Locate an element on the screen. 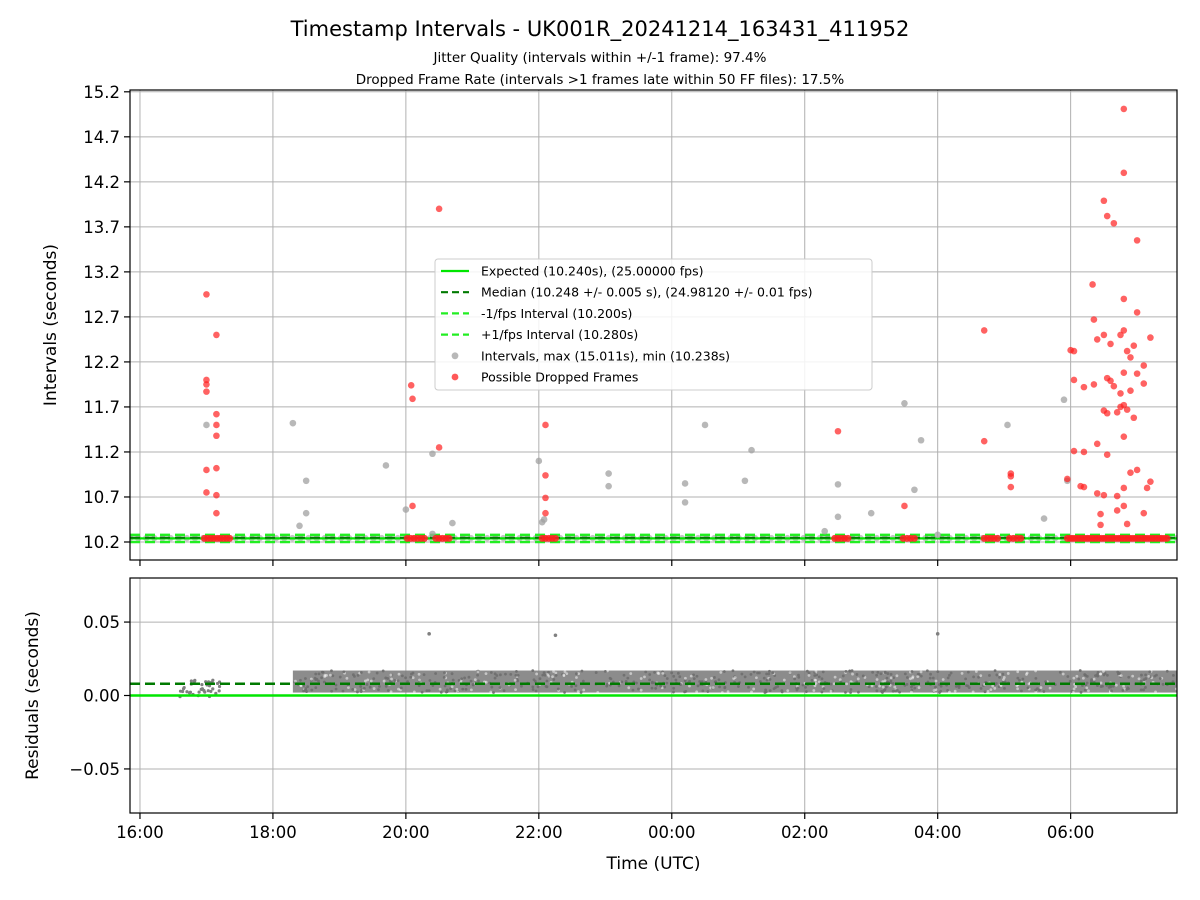 The image size is (1200, 900). top-ytick-label-5: 12.7 is located at coordinates (101, 317).